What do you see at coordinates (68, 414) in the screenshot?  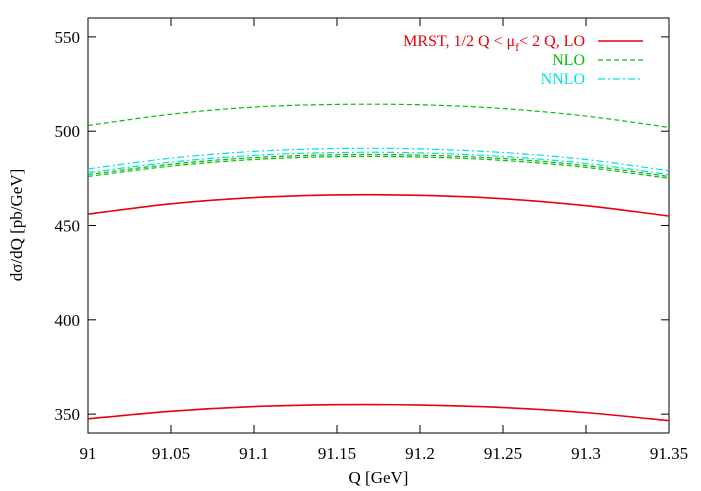 I see `y-tick-label: 350` at bounding box center [68, 414].